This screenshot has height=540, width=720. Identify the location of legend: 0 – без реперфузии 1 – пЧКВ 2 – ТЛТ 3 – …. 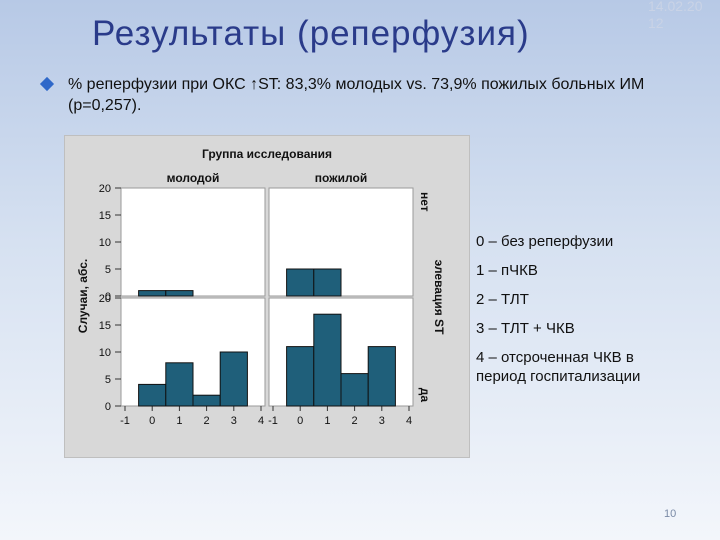
(576, 314).